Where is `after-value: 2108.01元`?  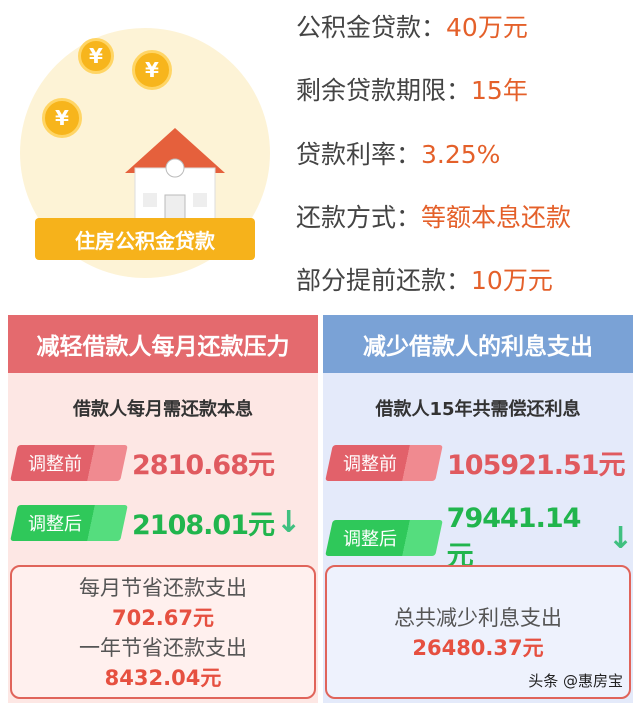 after-value: 2108.01元 is located at coordinates (203, 525).